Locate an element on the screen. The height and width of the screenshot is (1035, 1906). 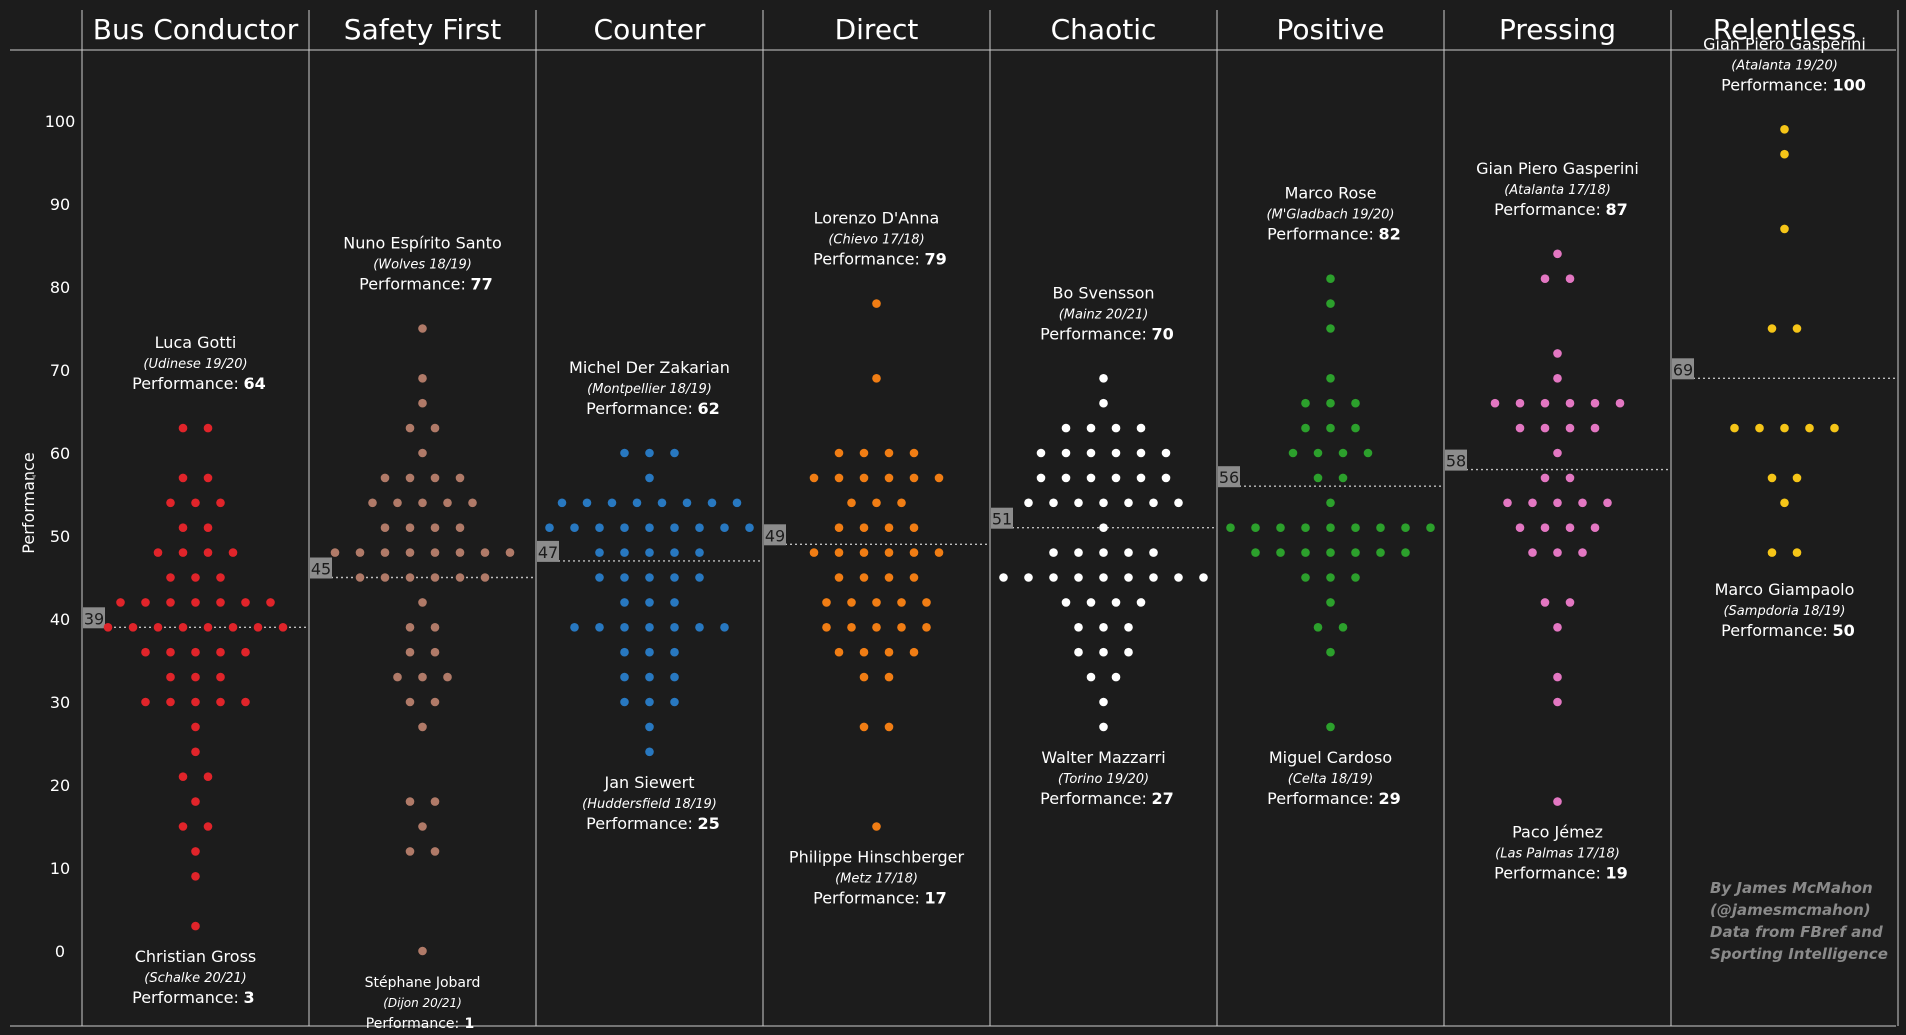
bottom-manager-club: (Las Palmas 17/18) is located at coordinates (1557, 854).